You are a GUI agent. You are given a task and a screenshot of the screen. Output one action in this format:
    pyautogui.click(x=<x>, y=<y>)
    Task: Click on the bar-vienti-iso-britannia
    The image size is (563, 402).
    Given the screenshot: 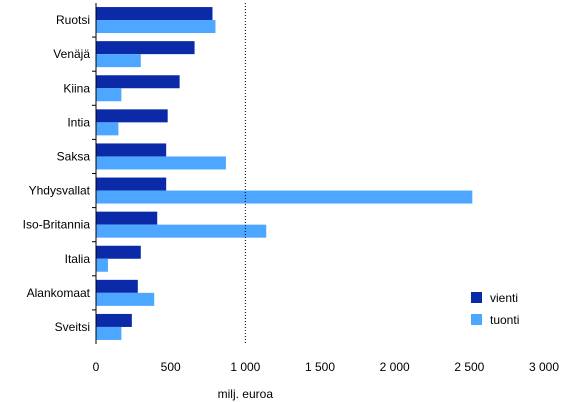 What is the action you would take?
    pyautogui.click(x=127, y=218)
    